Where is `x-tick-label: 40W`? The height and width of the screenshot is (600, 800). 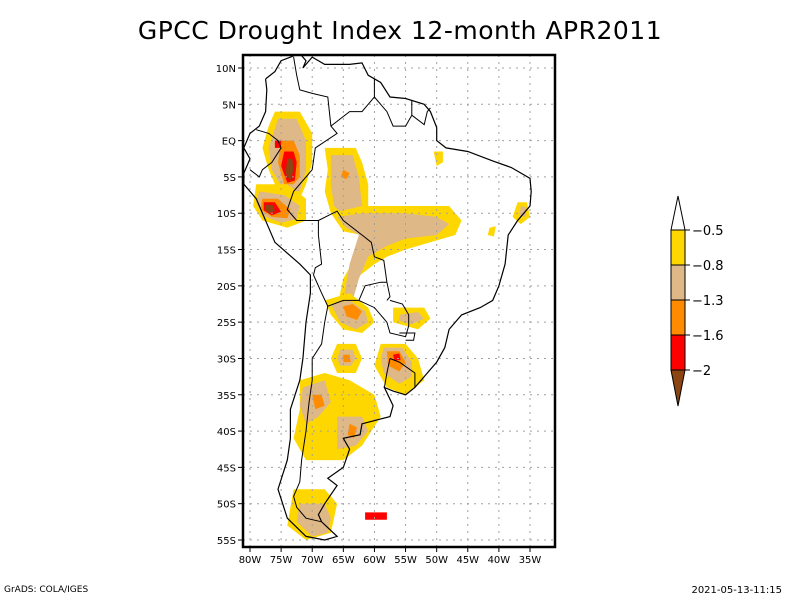 x-tick-label: 40W is located at coordinates (499, 560).